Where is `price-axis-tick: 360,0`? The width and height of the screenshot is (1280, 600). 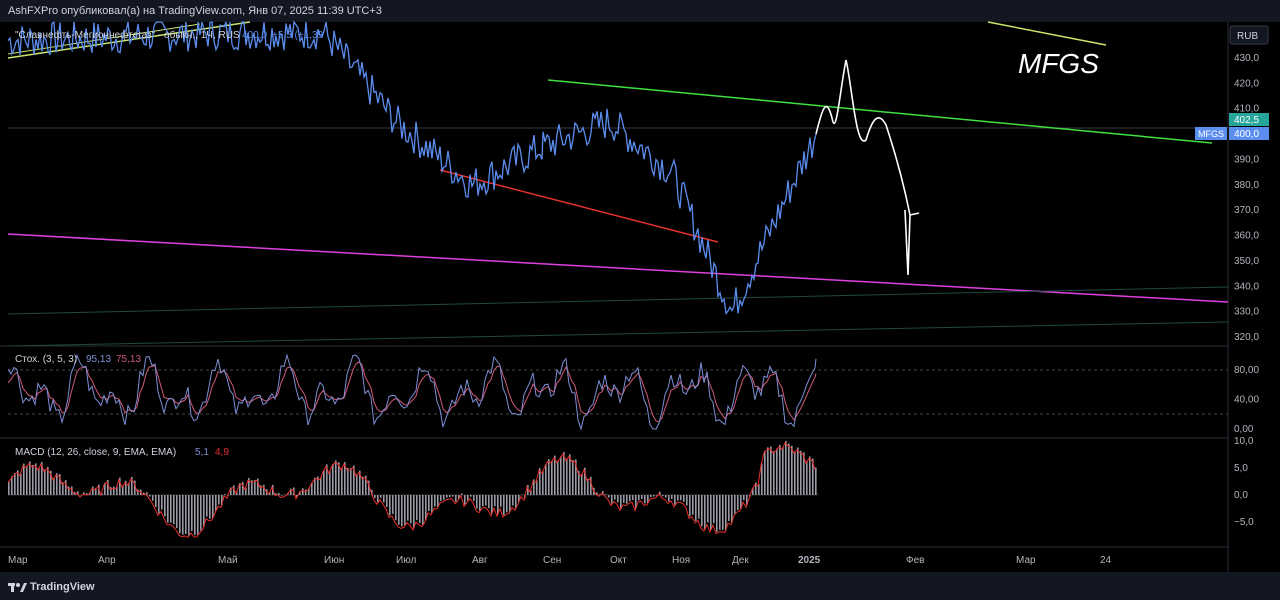 price-axis-tick: 360,0 is located at coordinates (1246, 236).